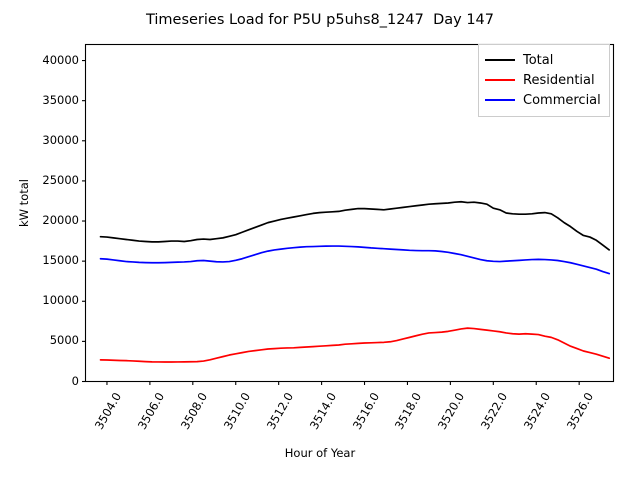  Describe the element at coordinates (355, 260) in the screenshot. I see `series-line-commercial` at that location.